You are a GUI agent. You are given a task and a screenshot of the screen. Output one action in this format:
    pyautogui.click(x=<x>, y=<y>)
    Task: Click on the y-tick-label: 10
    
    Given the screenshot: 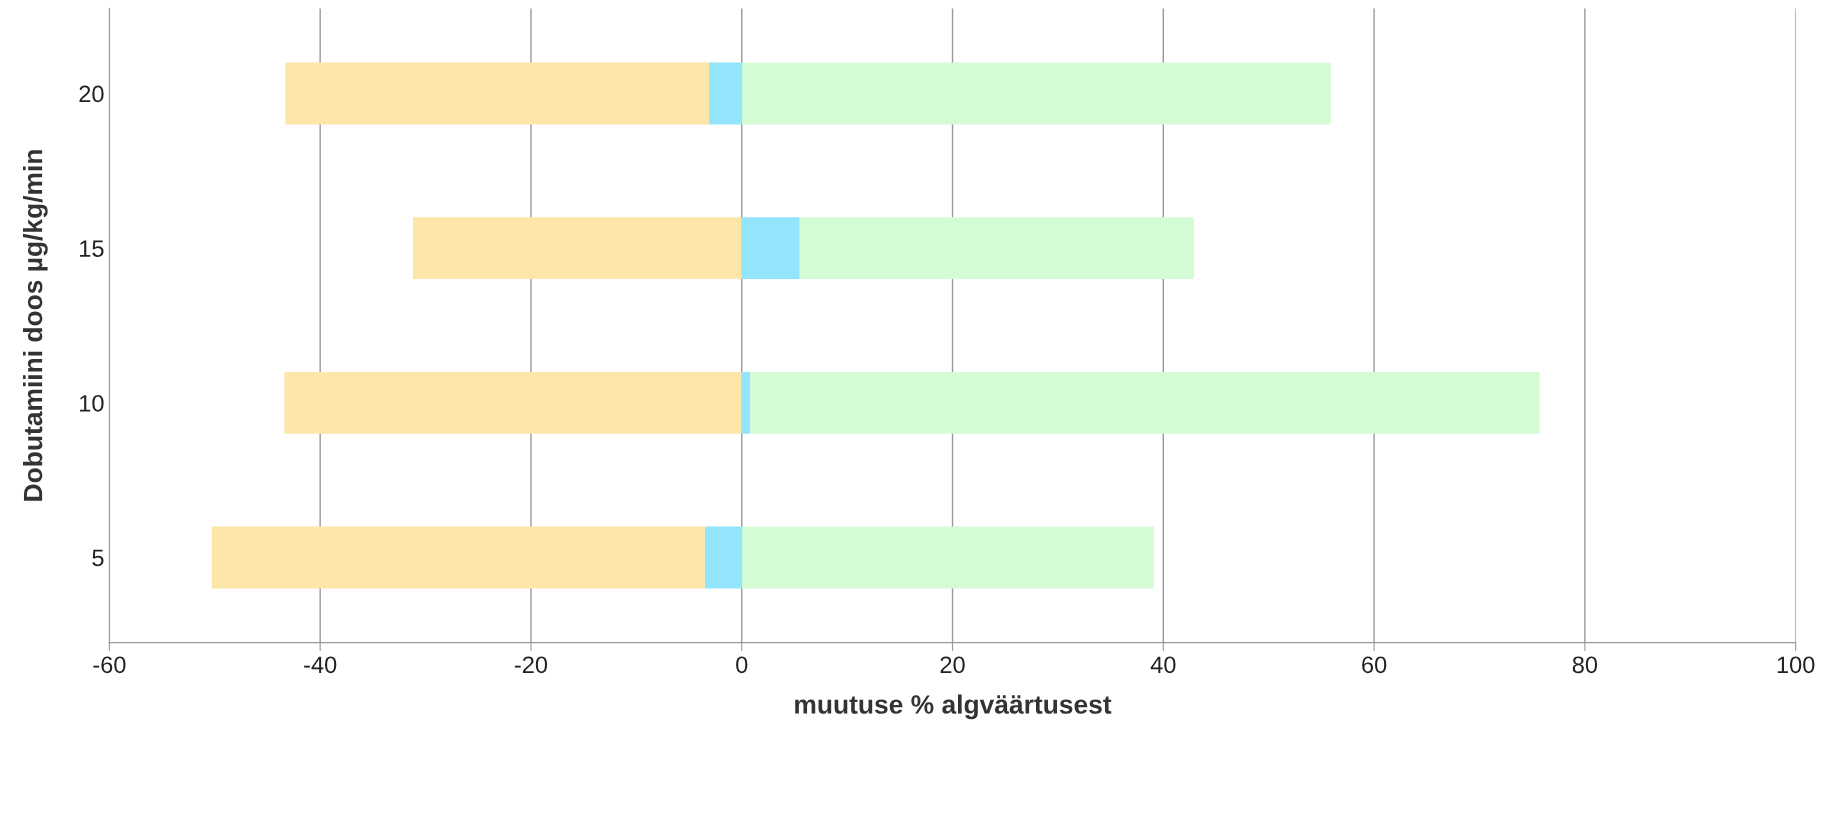 What is the action you would take?
    pyautogui.click(x=92, y=403)
    